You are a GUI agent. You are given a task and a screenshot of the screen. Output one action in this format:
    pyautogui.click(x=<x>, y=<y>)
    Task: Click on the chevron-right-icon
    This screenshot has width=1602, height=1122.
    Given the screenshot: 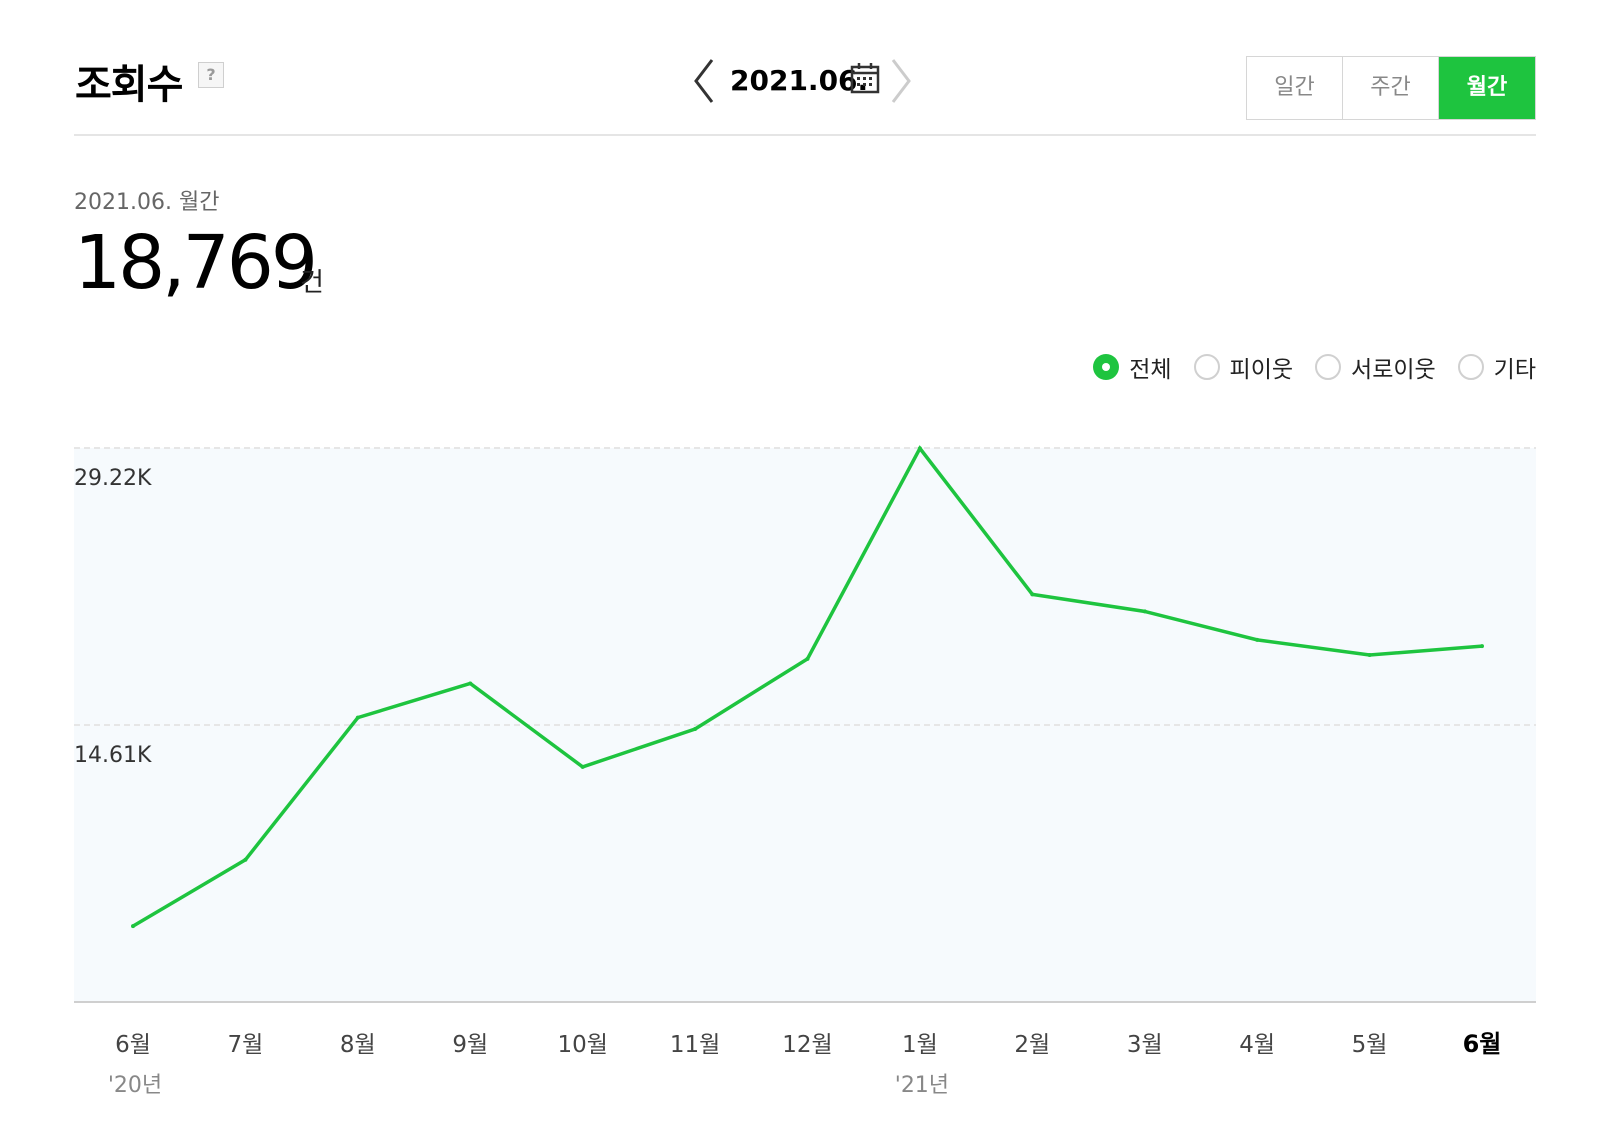 What is the action you would take?
    pyautogui.click(x=900, y=81)
    